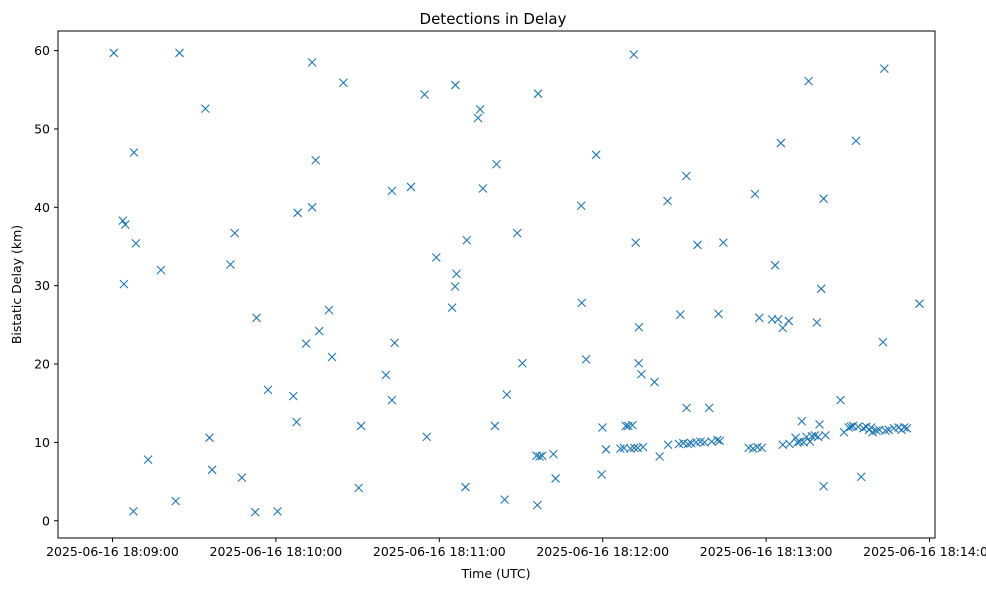 The width and height of the screenshot is (986, 590). What do you see at coordinates (16, 284) in the screenshot?
I see `y-axis-label: Bistatic Delay (km)` at bounding box center [16, 284].